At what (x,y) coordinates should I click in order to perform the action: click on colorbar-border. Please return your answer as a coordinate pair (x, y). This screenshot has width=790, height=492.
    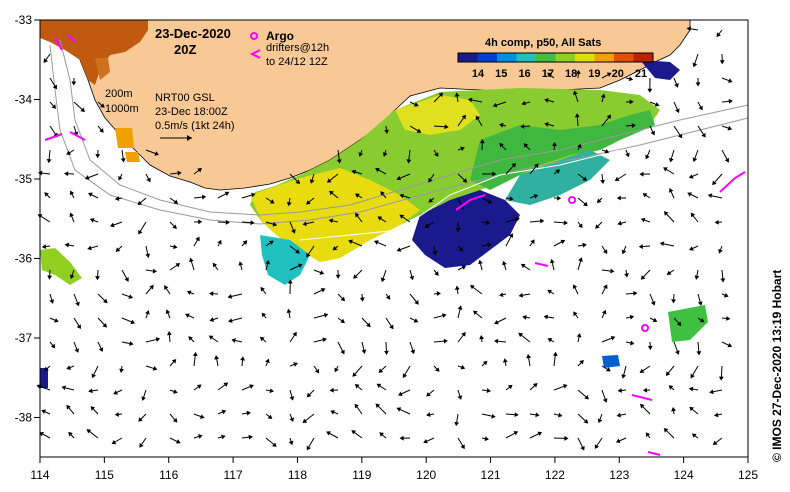
    Looking at the image, I should click on (555, 57).